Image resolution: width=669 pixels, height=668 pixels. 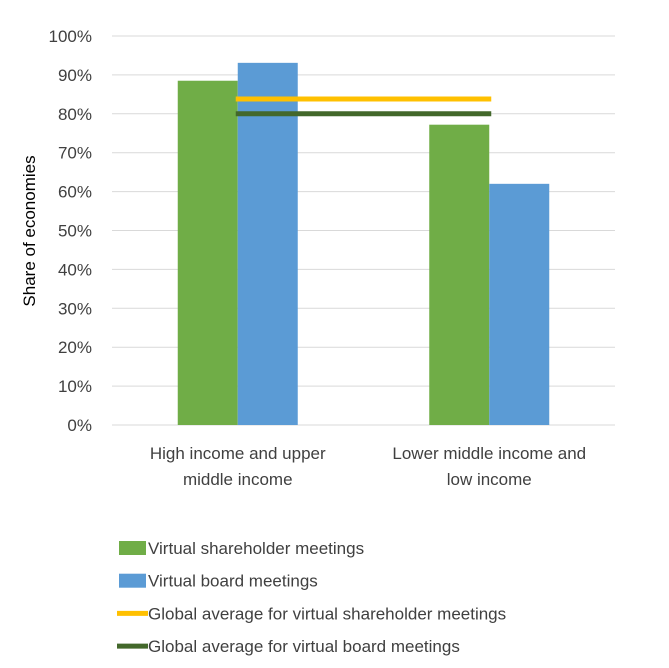 What do you see at coordinates (75, 308) in the screenshot?
I see `y-tick-label: 30%` at bounding box center [75, 308].